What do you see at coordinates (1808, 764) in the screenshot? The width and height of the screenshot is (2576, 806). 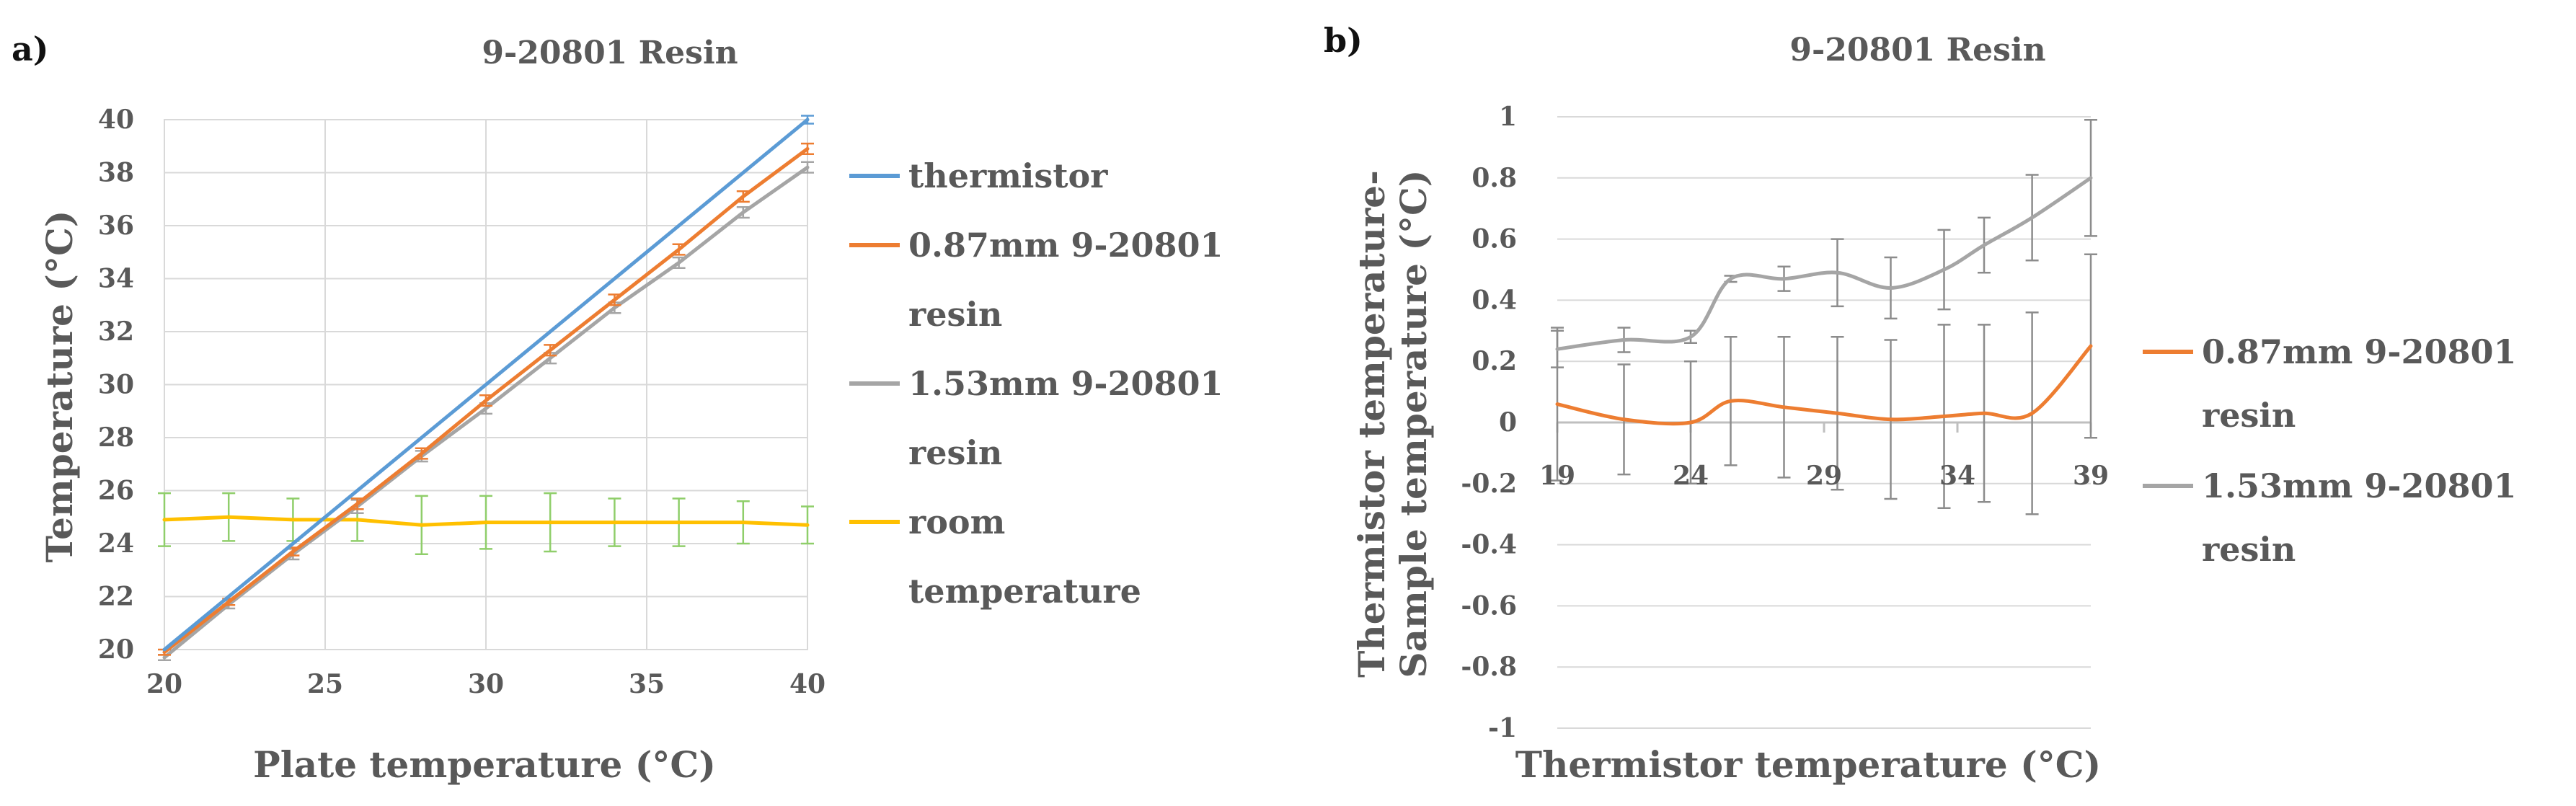 I see `panel-b-x-axis-title: Thermistor temperature (°C)` at bounding box center [1808, 764].